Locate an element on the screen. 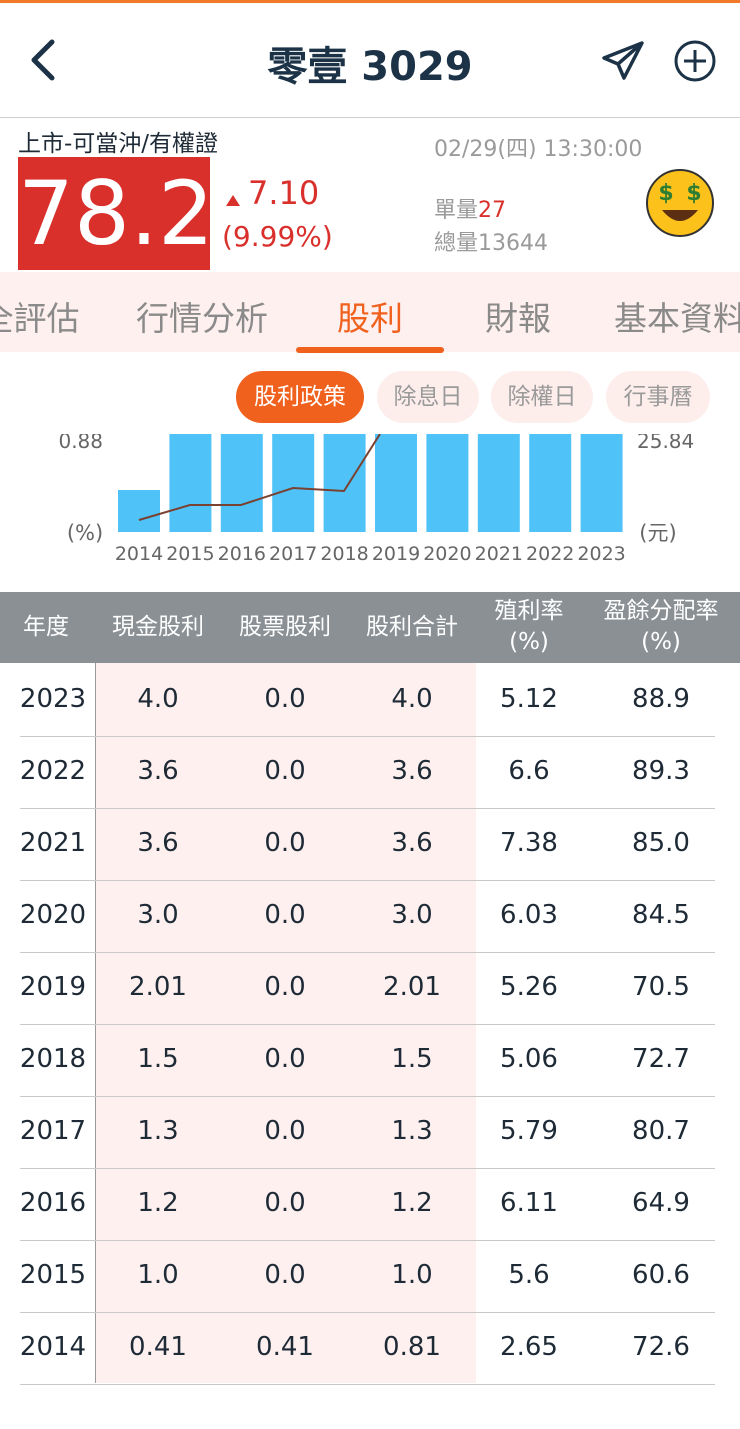  table-cell: 0.41 is located at coordinates (285, 1347).